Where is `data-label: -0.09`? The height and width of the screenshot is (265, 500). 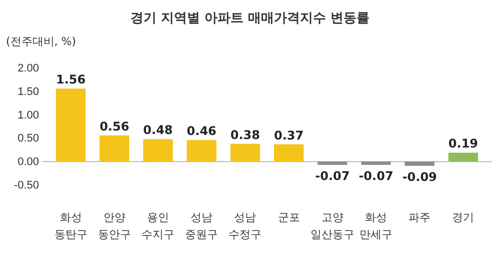
data-label: -0.09 is located at coordinates (419, 177).